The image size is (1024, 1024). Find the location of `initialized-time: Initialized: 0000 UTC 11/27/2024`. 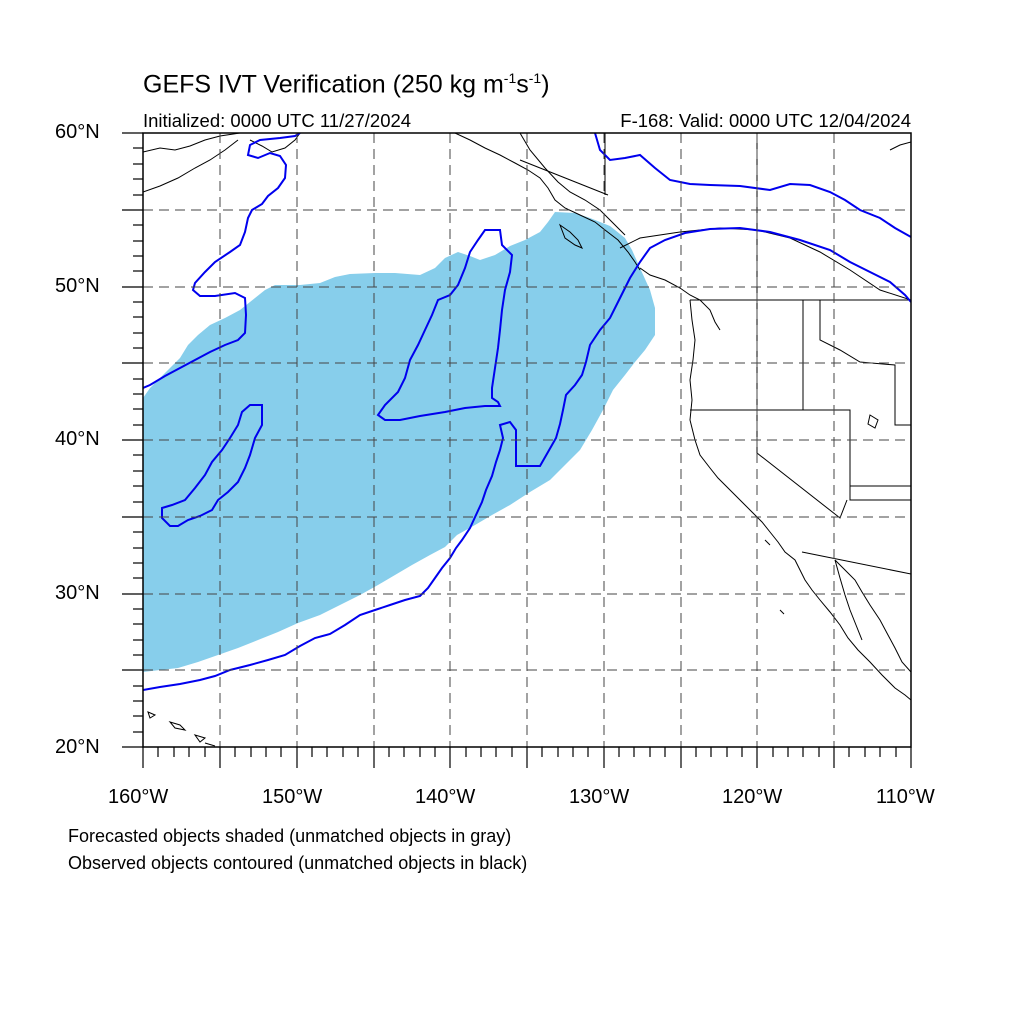

initialized-time: Initialized: 0000 UTC 11/27/2024 is located at coordinates (277, 120).